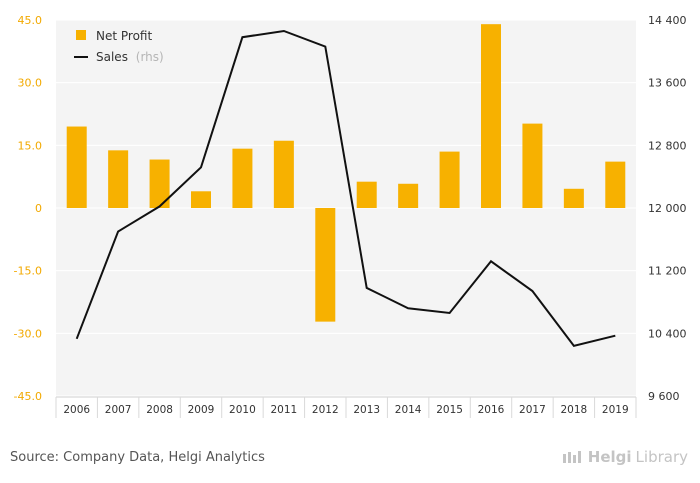  I want to click on x-tick-label: 2015, so click(449, 410).